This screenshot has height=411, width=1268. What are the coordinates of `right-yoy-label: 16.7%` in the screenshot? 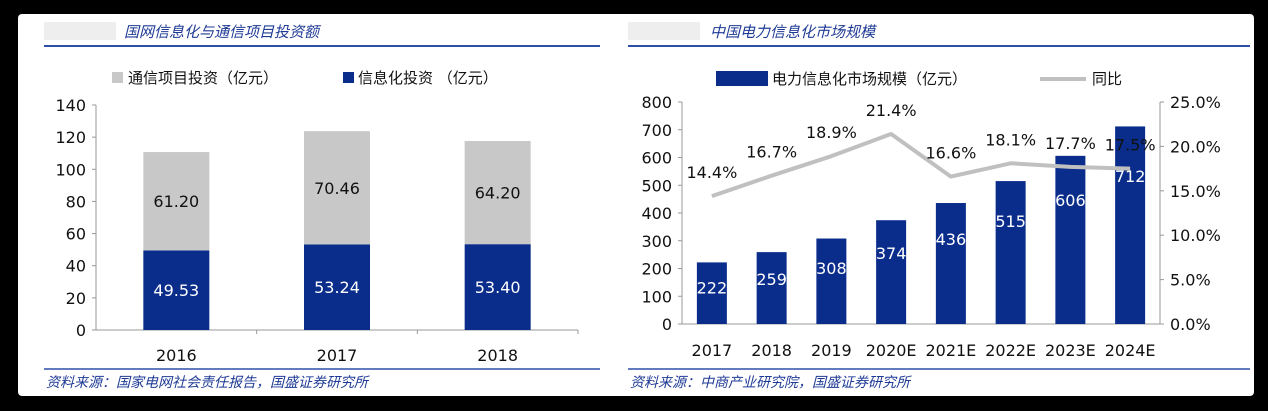 It's located at (771, 152).